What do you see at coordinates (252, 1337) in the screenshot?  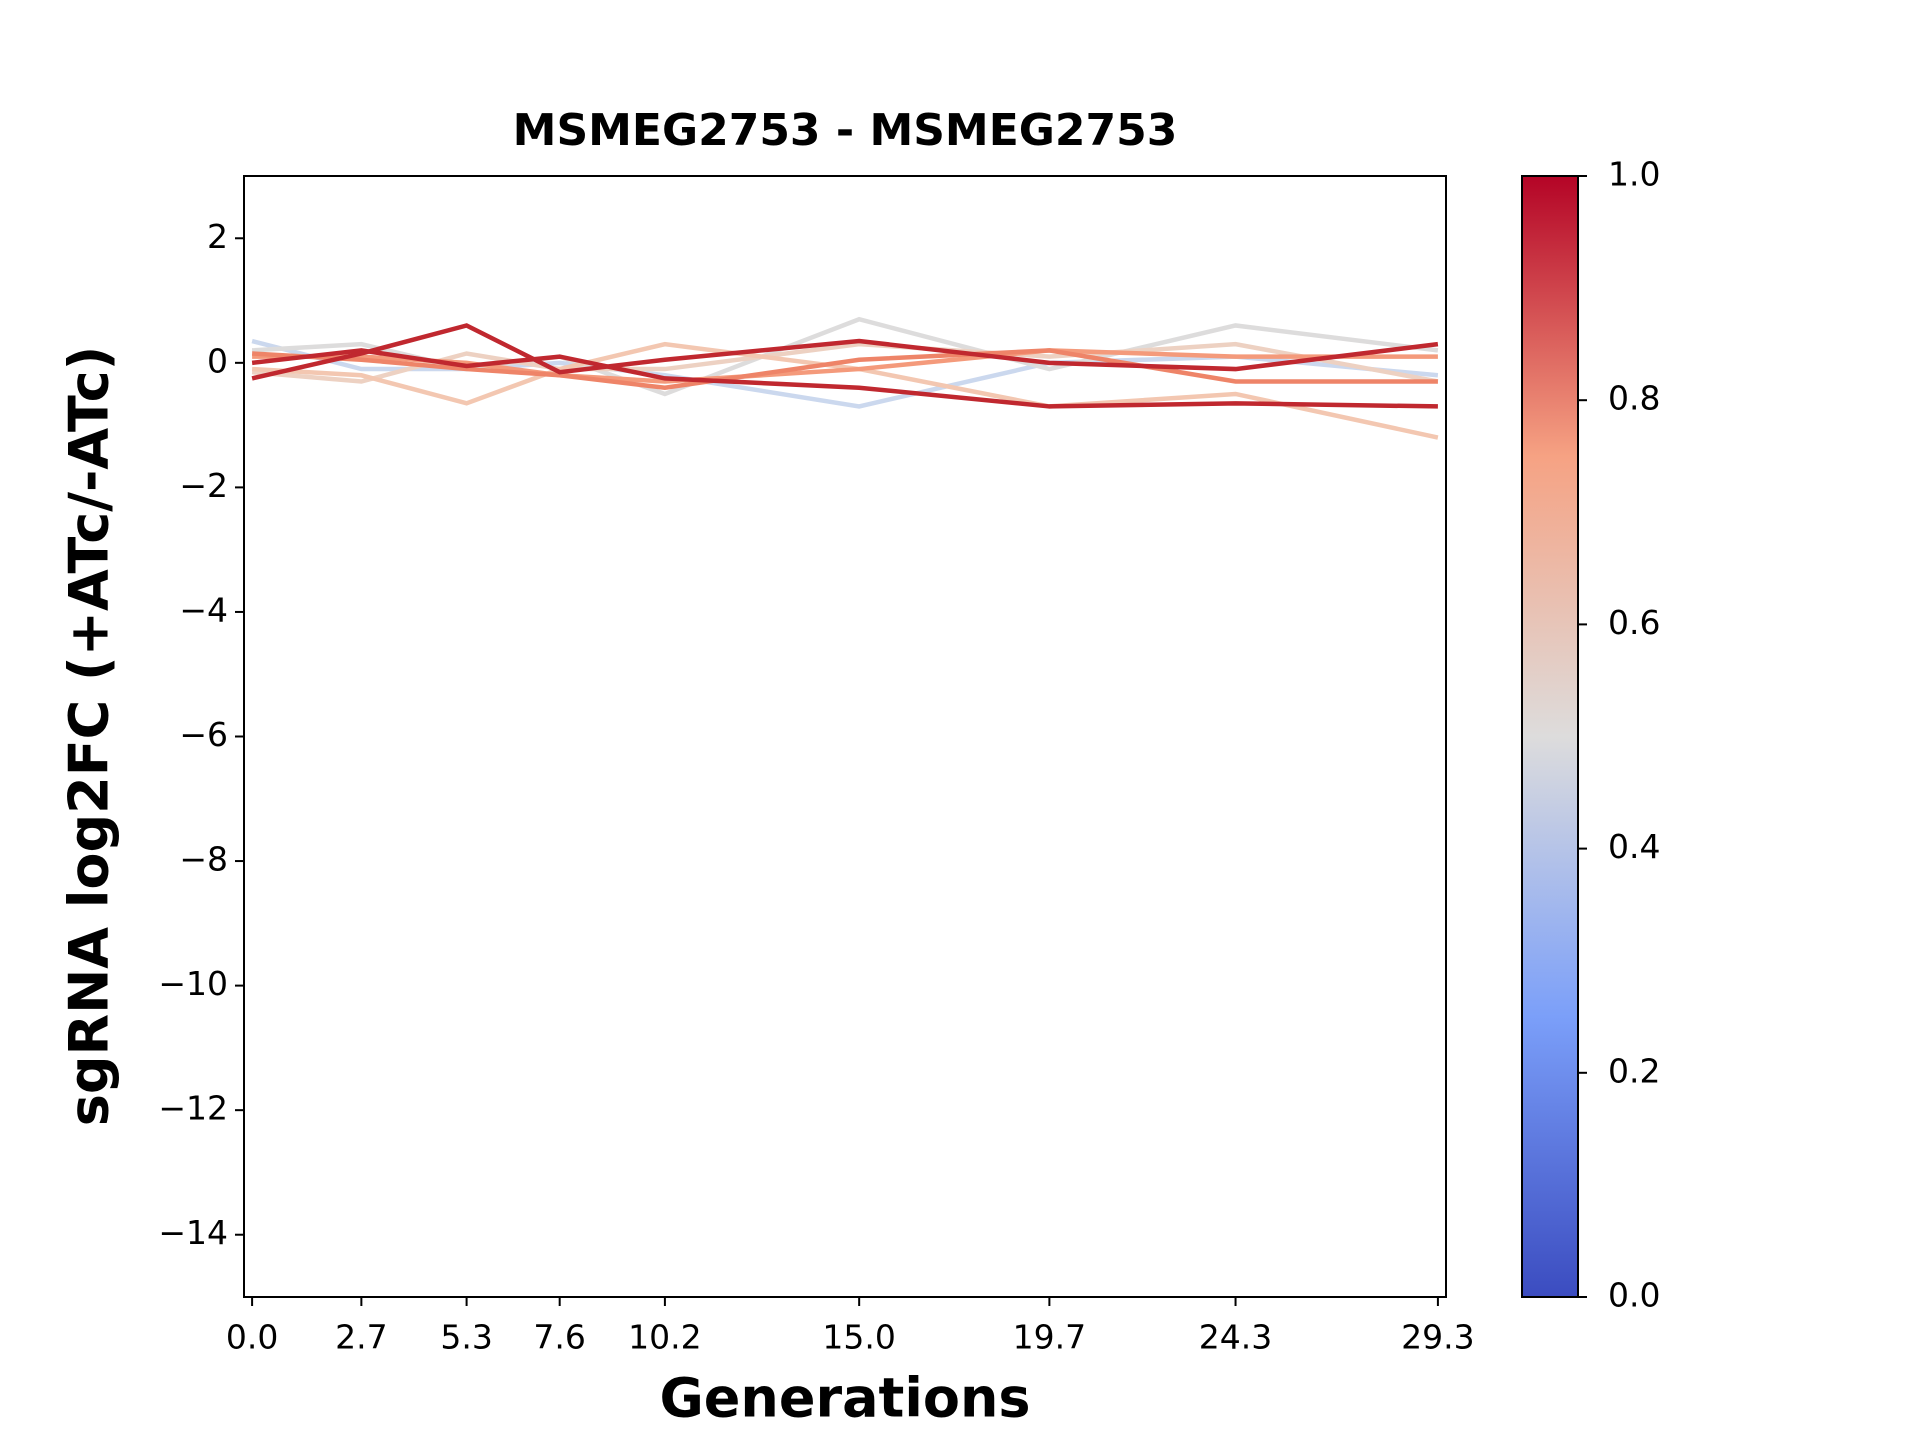 I see `x-tick-label: 0.0` at bounding box center [252, 1337].